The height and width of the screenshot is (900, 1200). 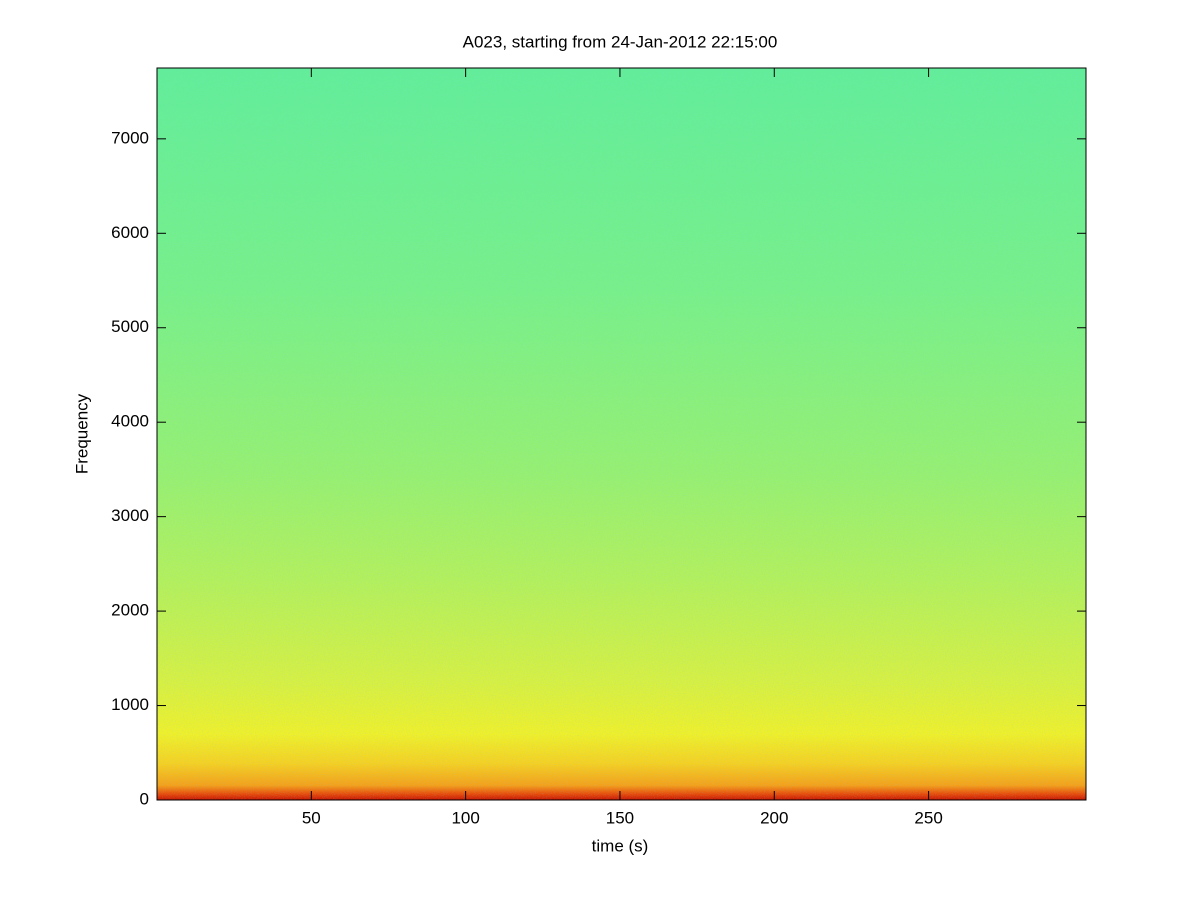 What do you see at coordinates (465, 817) in the screenshot?
I see `x-tick-label: 100` at bounding box center [465, 817].